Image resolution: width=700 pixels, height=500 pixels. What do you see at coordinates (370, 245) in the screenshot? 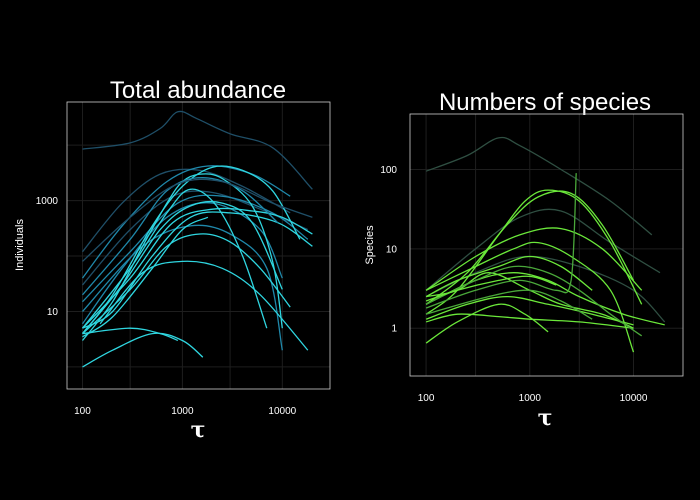
I see `species-y-axis-label: Species` at bounding box center [370, 245].